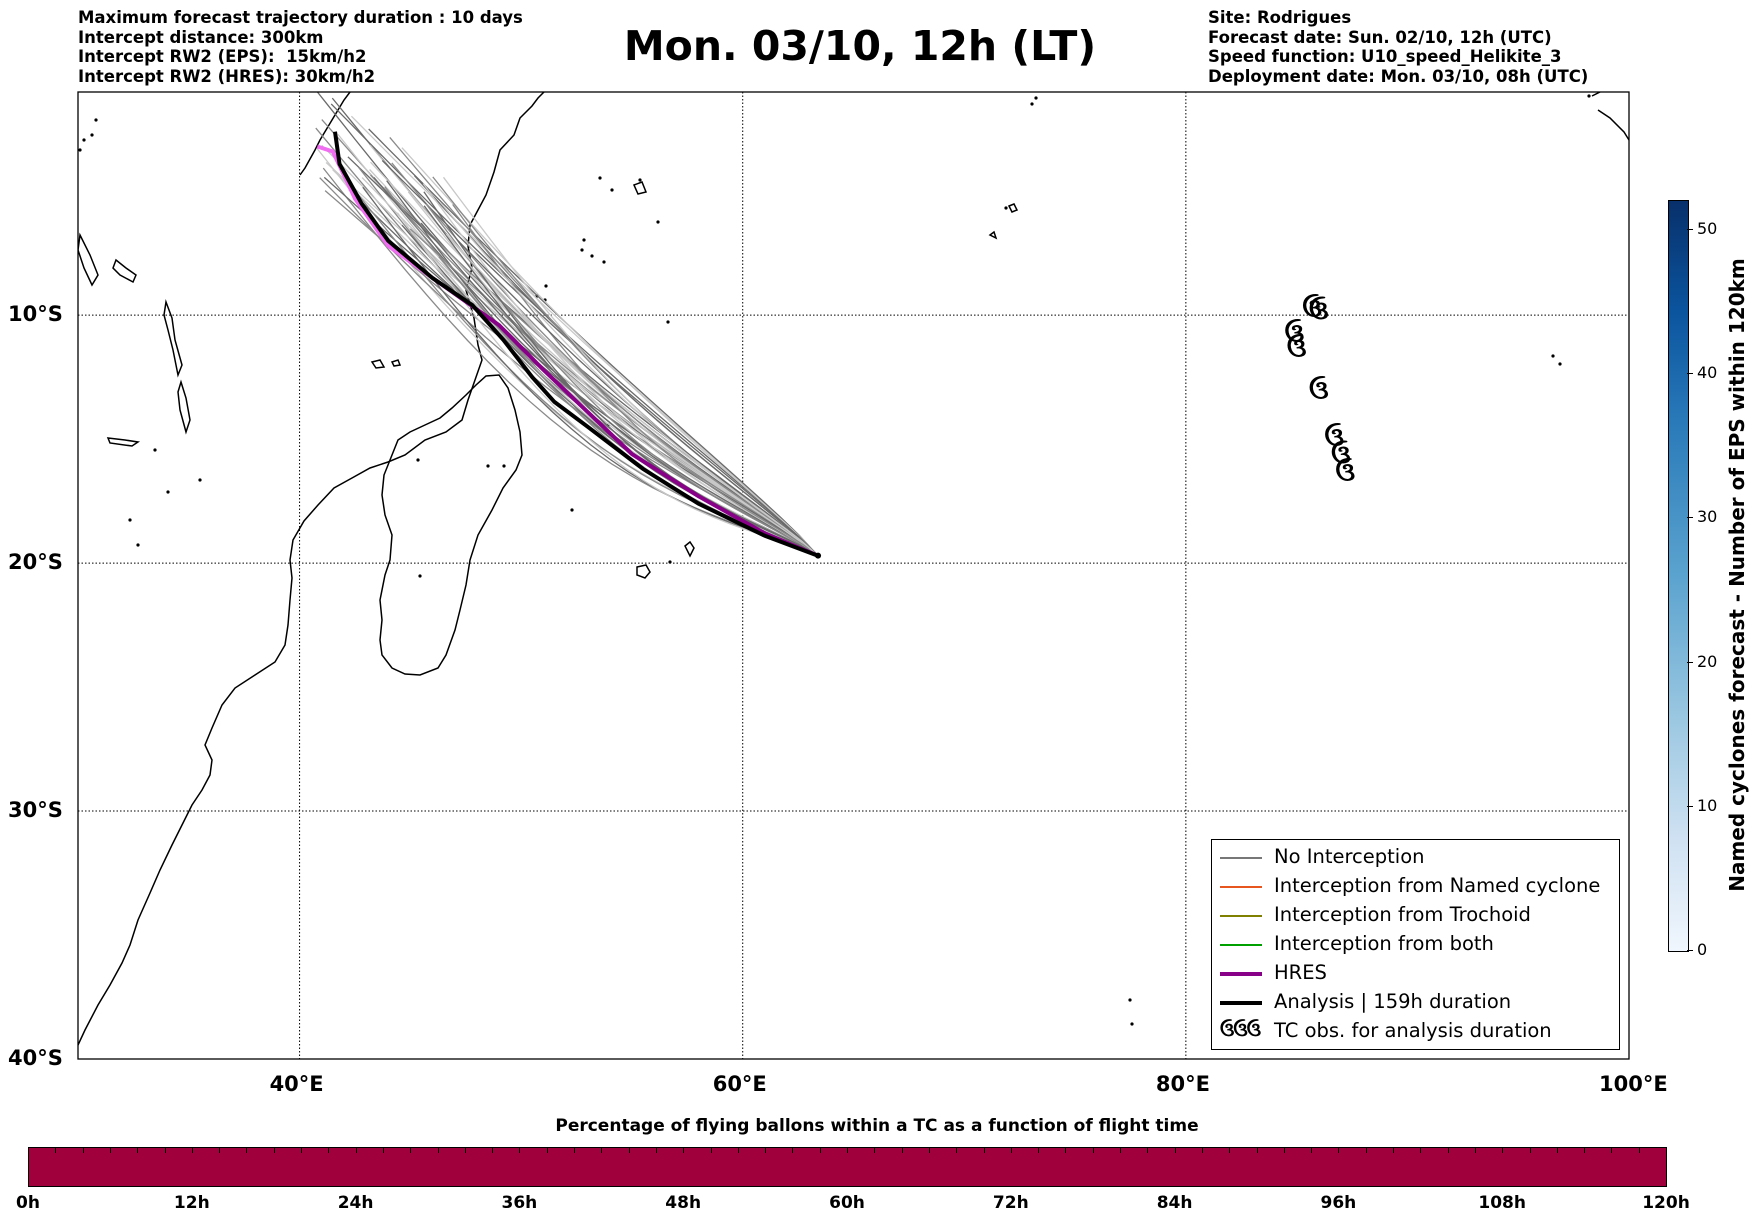 The height and width of the screenshot is (1223, 1754). Describe the element at coordinates (1415, 858) in the screenshot. I see `legend-item: No Interception` at that location.